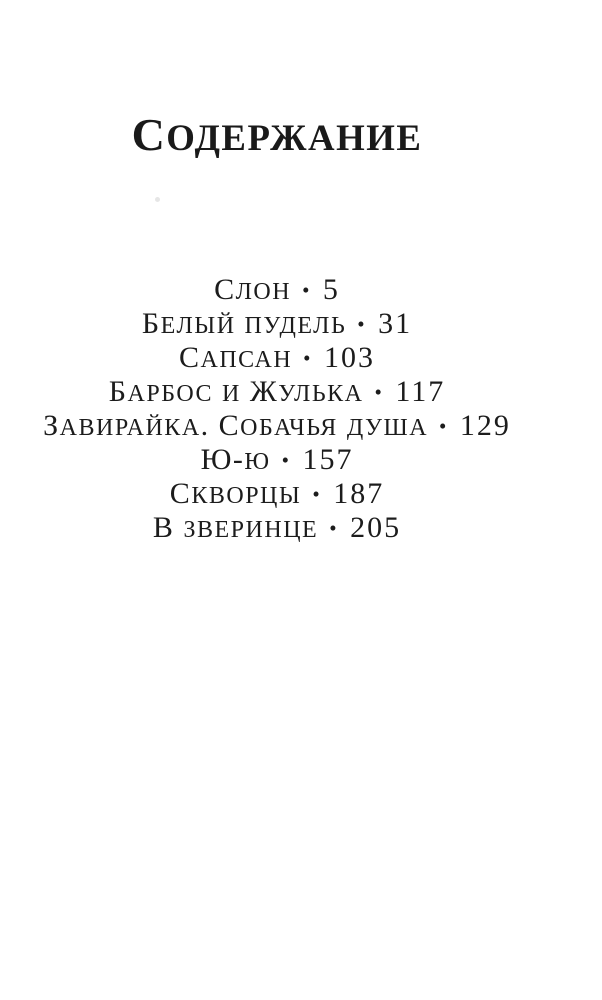 The height and width of the screenshot is (1000, 602). Describe the element at coordinates (236, 425) in the screenshot. I see `toc-entry-title: ЗАВИРАЙКА. СОБАЧЬЯ ДУША` at that location.